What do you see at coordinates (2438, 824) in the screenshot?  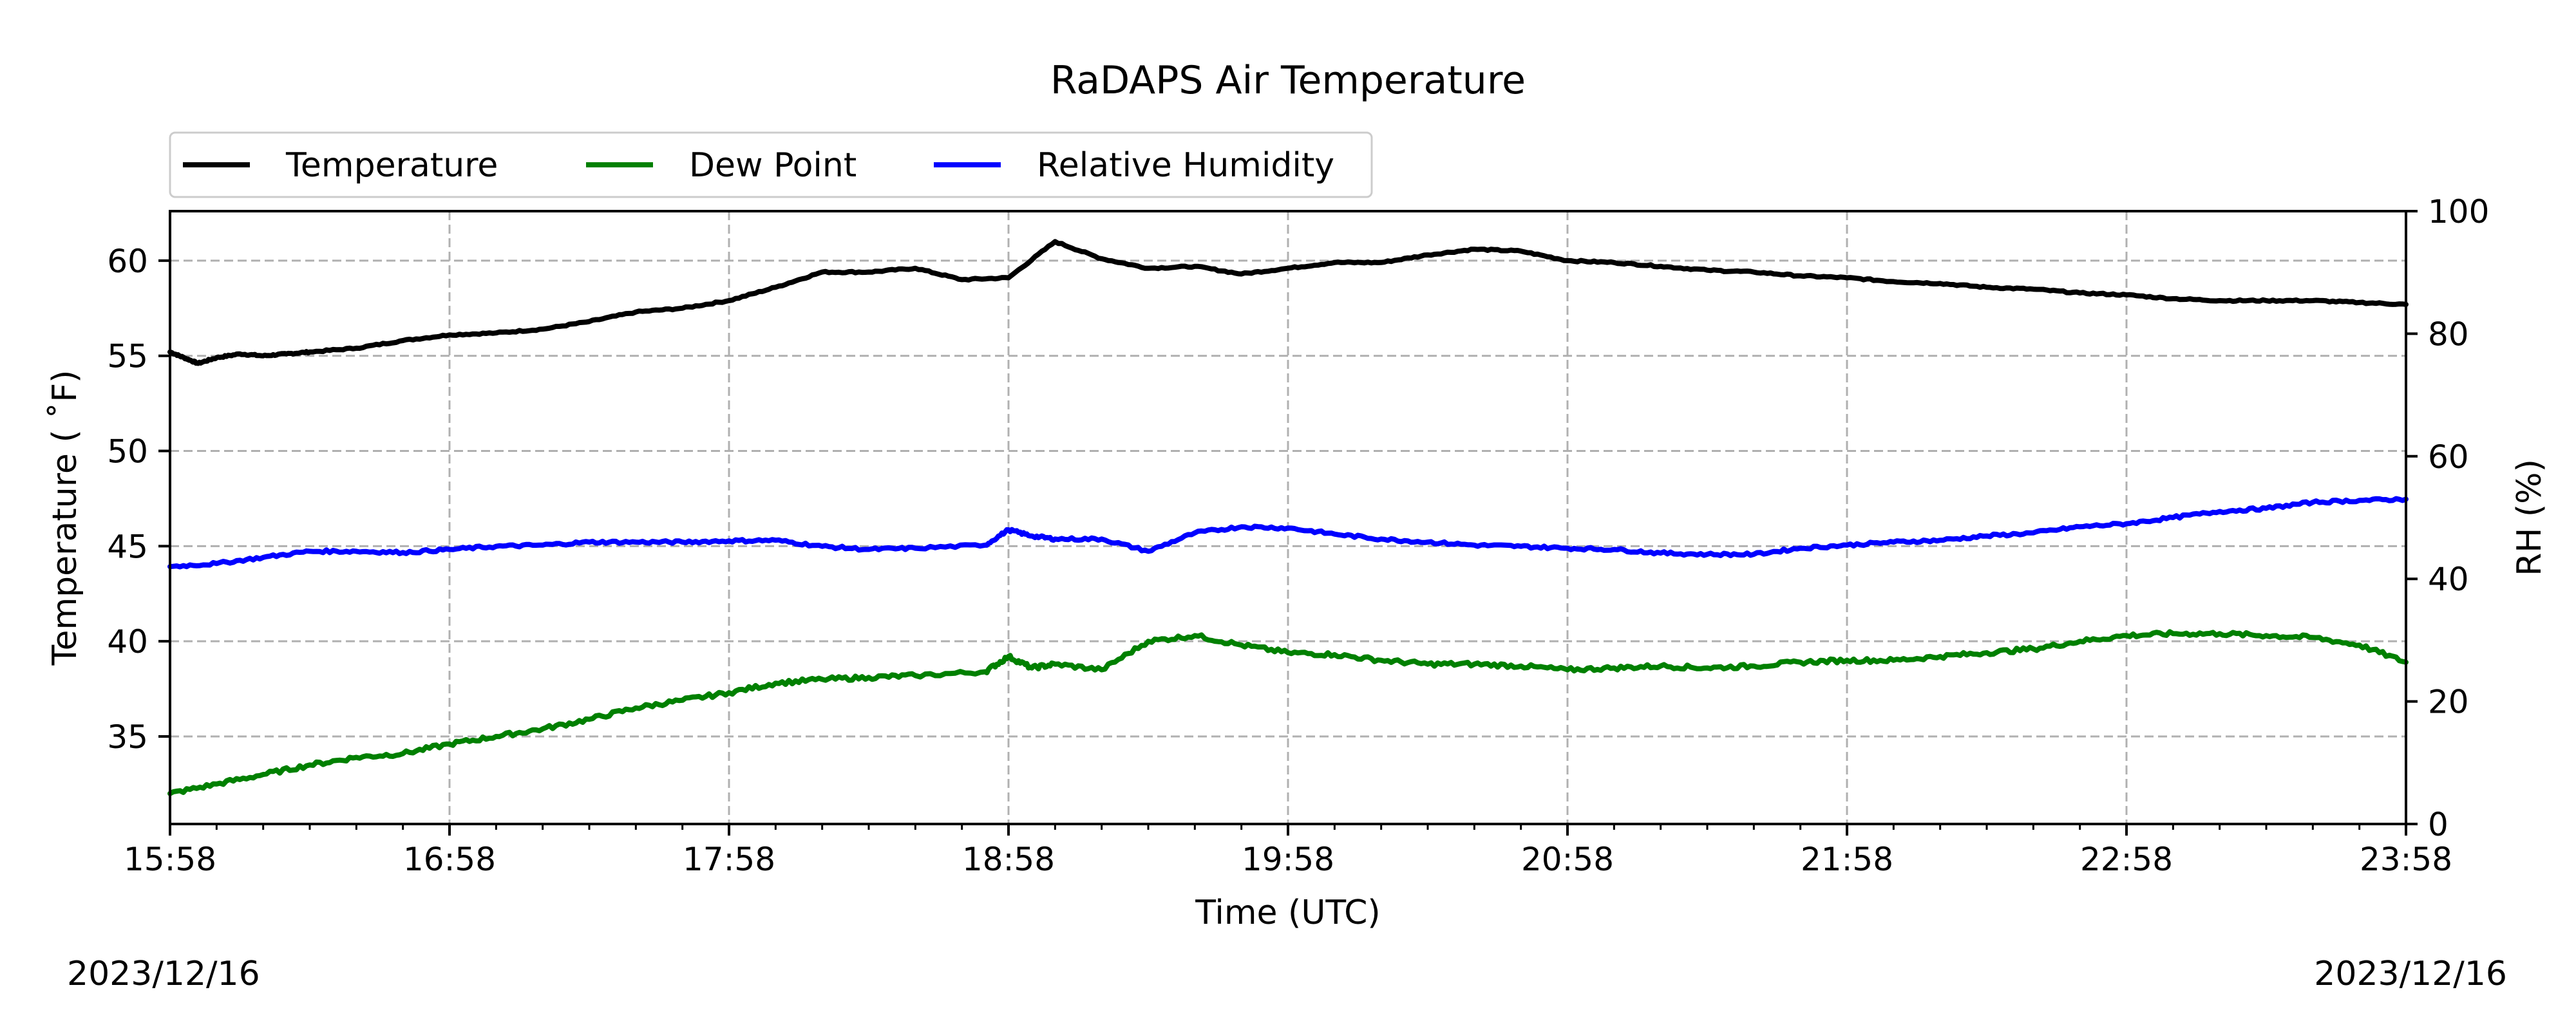 I see `y-right-tick-label: 0` at bounding box center [2438, 824].